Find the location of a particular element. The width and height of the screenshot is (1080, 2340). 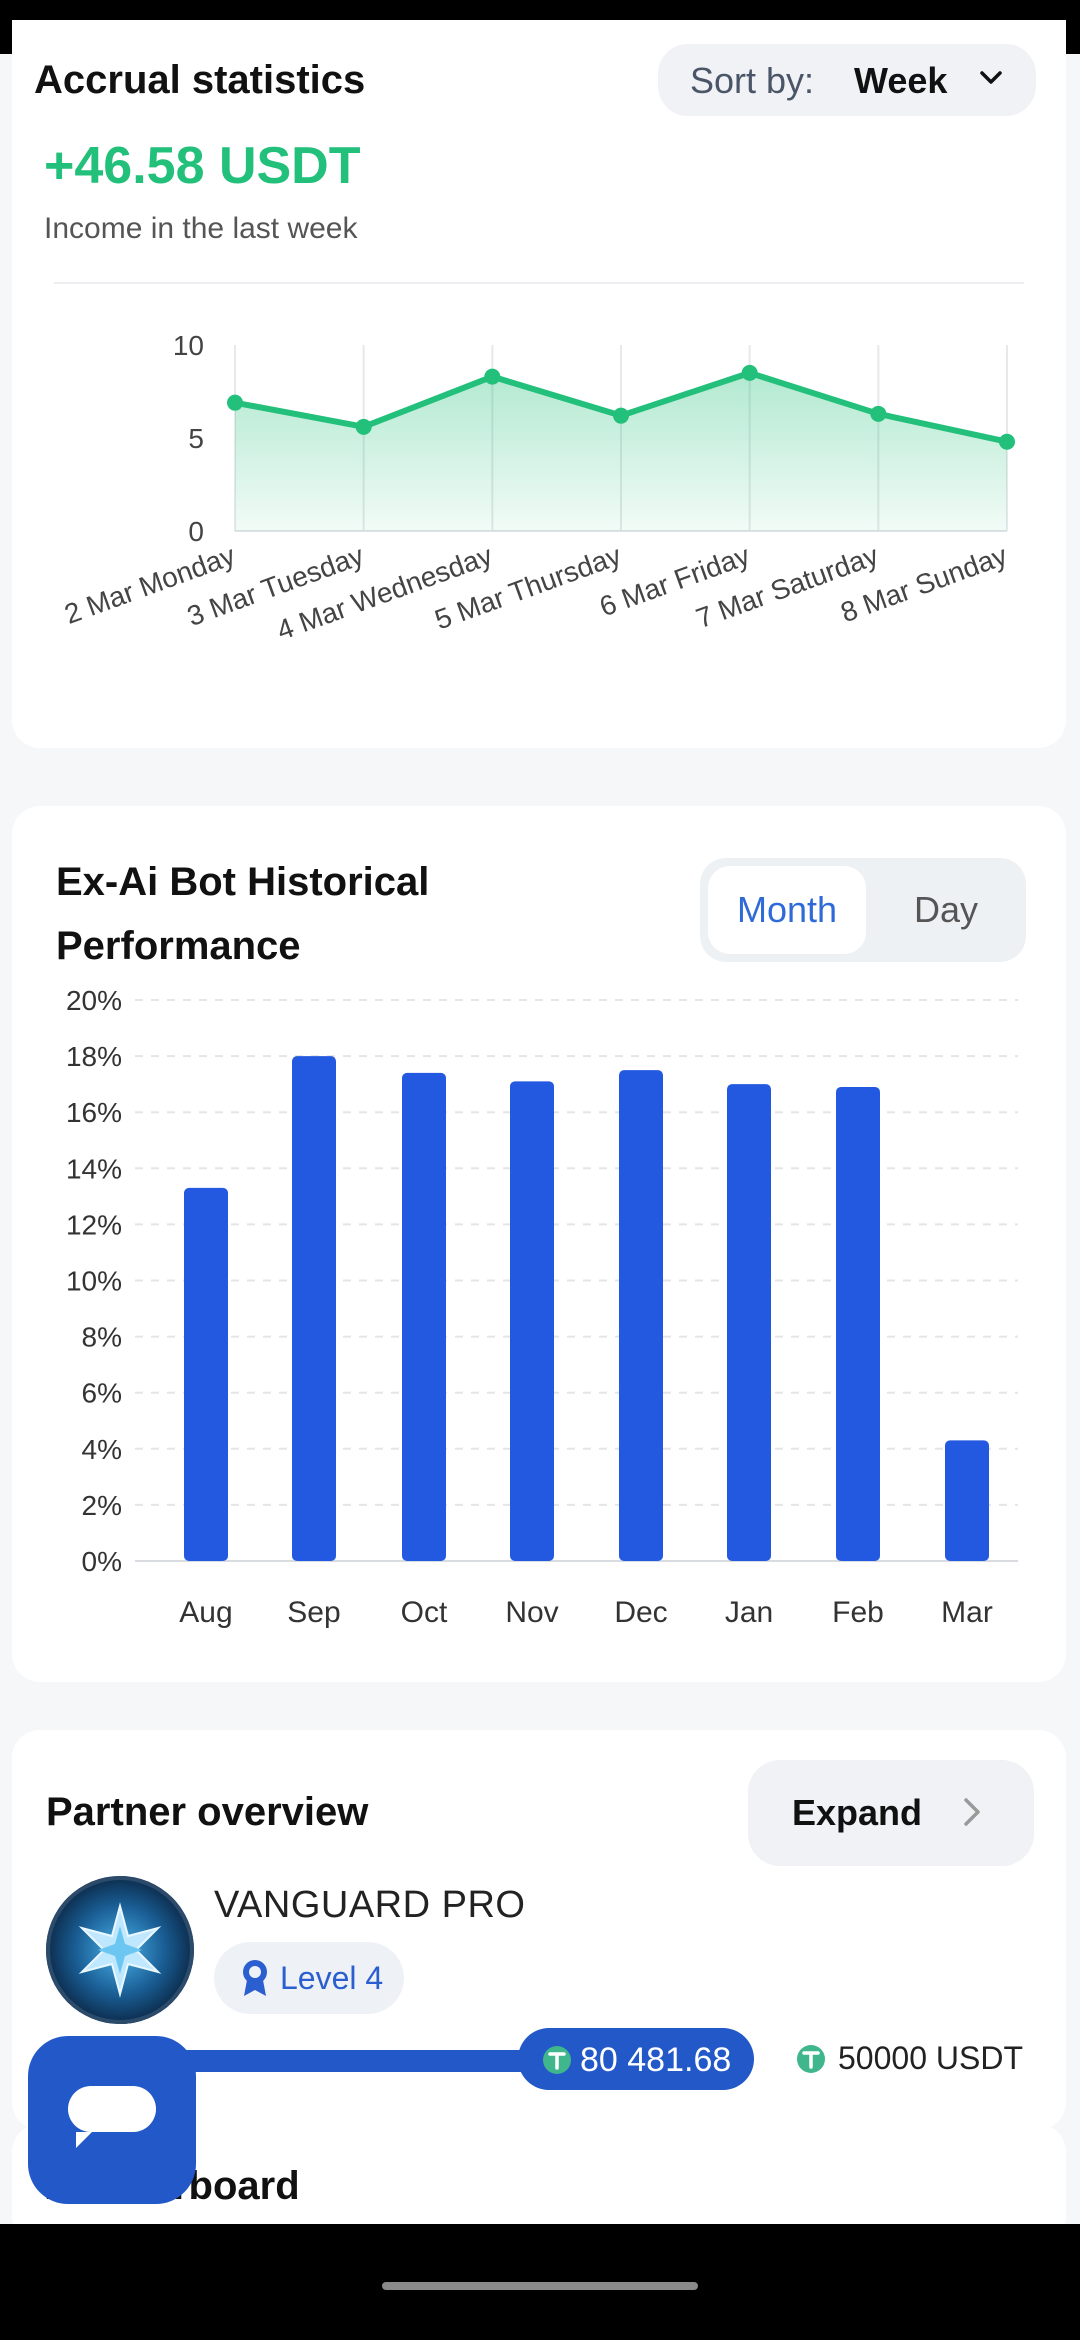

y-tick-label: 4% is located at coordinates (102, 1449).